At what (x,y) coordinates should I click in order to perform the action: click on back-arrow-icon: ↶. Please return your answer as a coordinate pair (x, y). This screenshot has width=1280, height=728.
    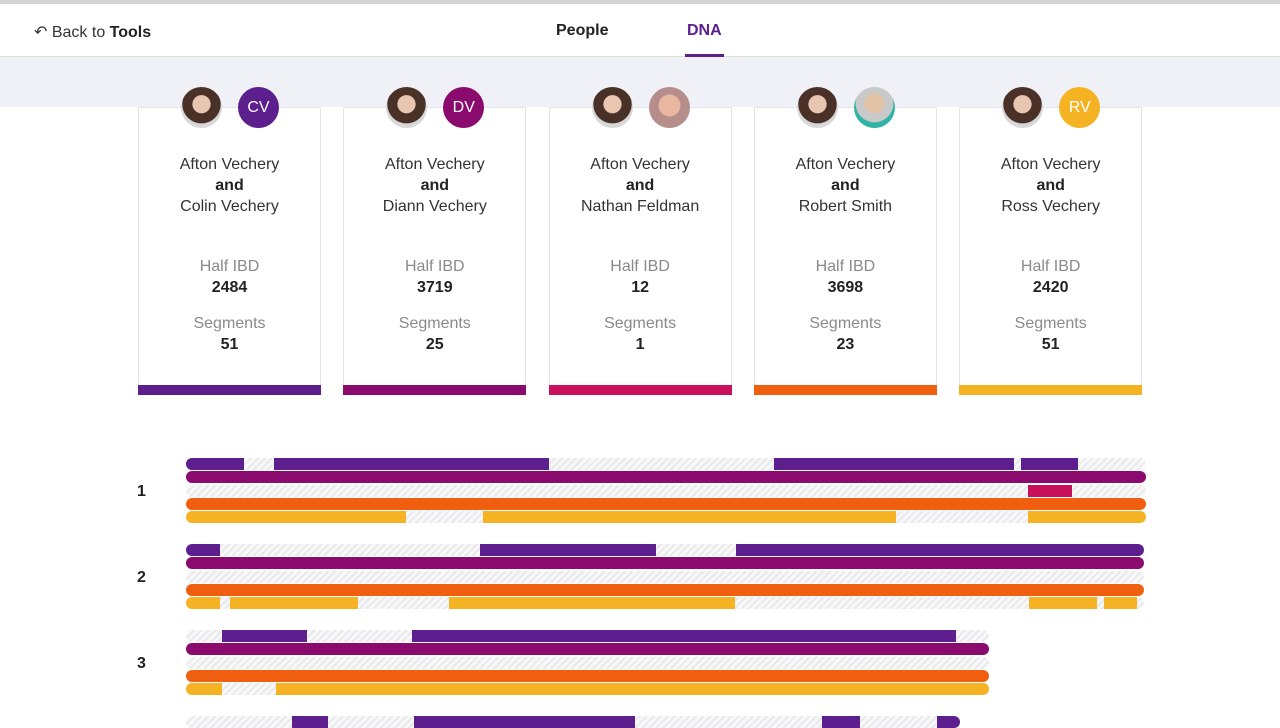
    Looking at the image, I should click on (41, 32).